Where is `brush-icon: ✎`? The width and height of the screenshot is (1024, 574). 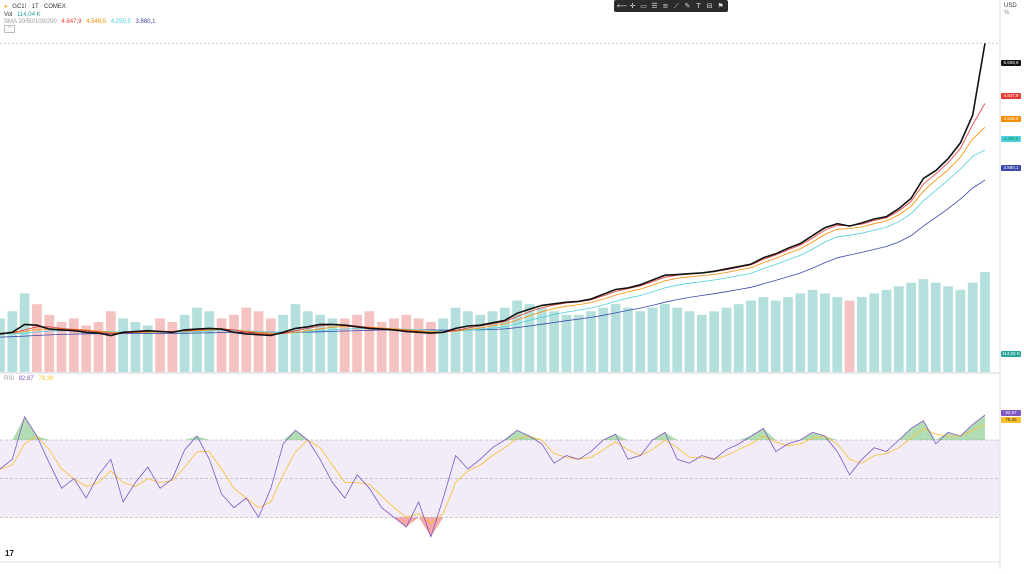
brush-icon: ✎ is located at coordinates (687, 6).